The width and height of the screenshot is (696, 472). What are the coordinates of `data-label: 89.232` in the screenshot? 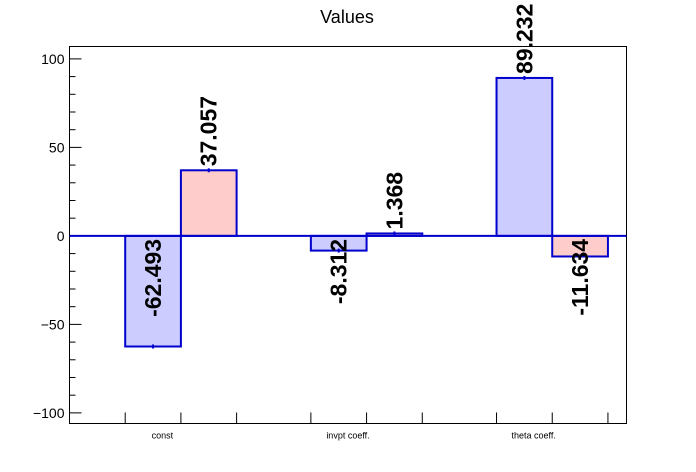 It's located at (524, 39).